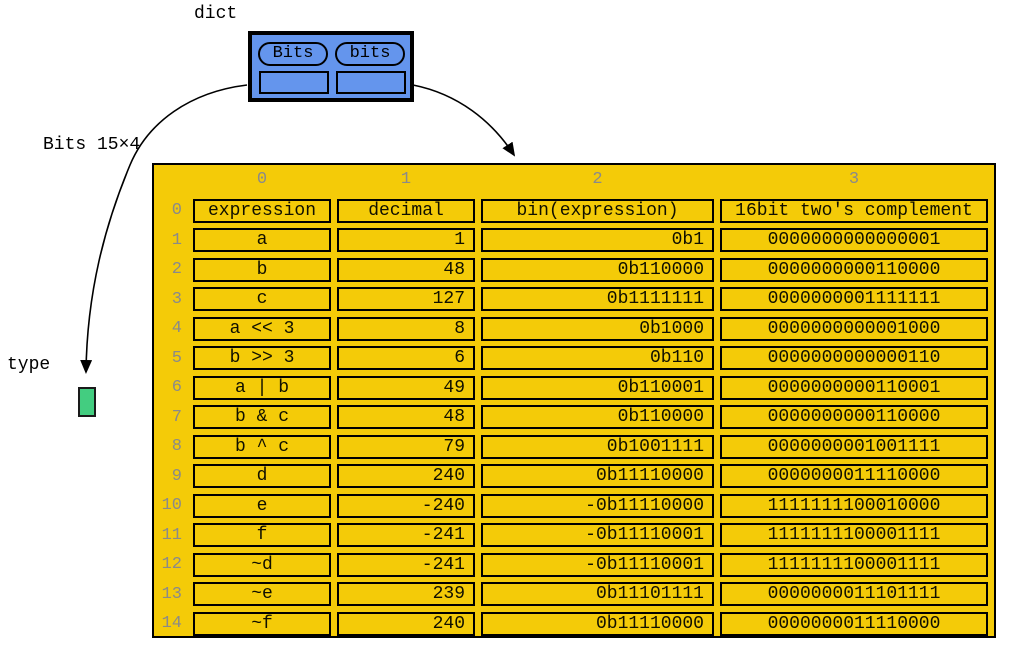  What do you see at coordinates (176, 446) in the screenshot?
I see `row-index-label: 8` at bounding box center [176, 446].